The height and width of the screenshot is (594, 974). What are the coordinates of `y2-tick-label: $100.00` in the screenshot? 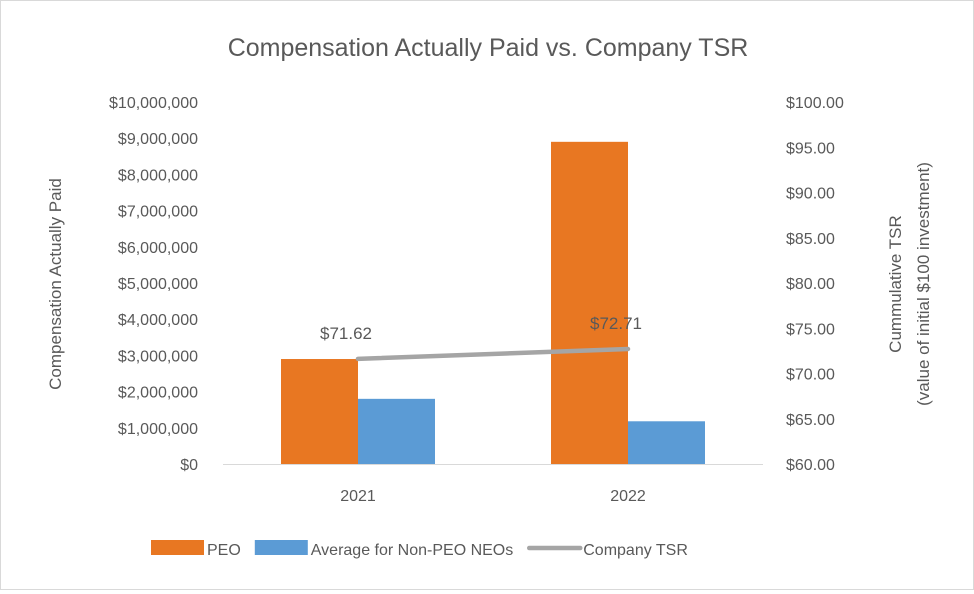 It's located at (815, 103).